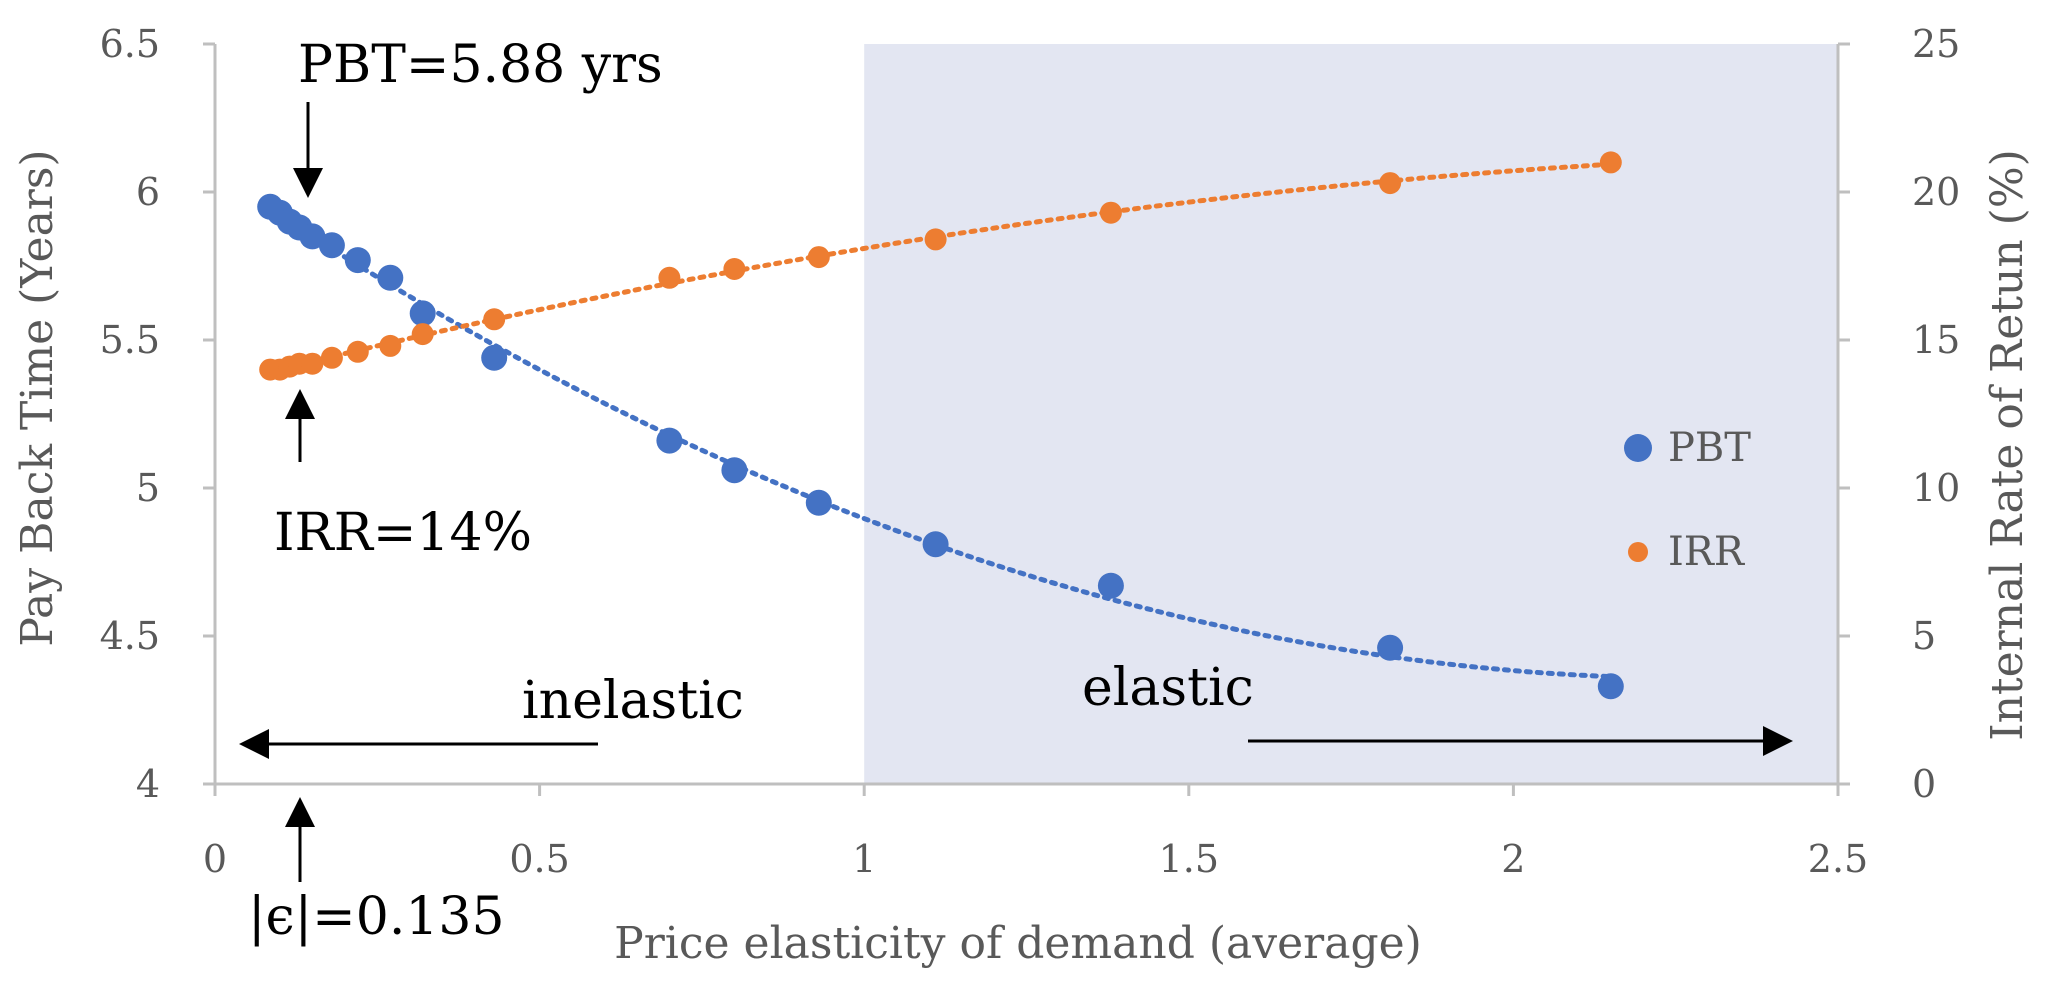 Image resolution: width=2045 pixels, height=984 pixels. Describe the element at coordinates (1924, 784) in the screenshot. I see `y-right-tick-label: 0` at that location.